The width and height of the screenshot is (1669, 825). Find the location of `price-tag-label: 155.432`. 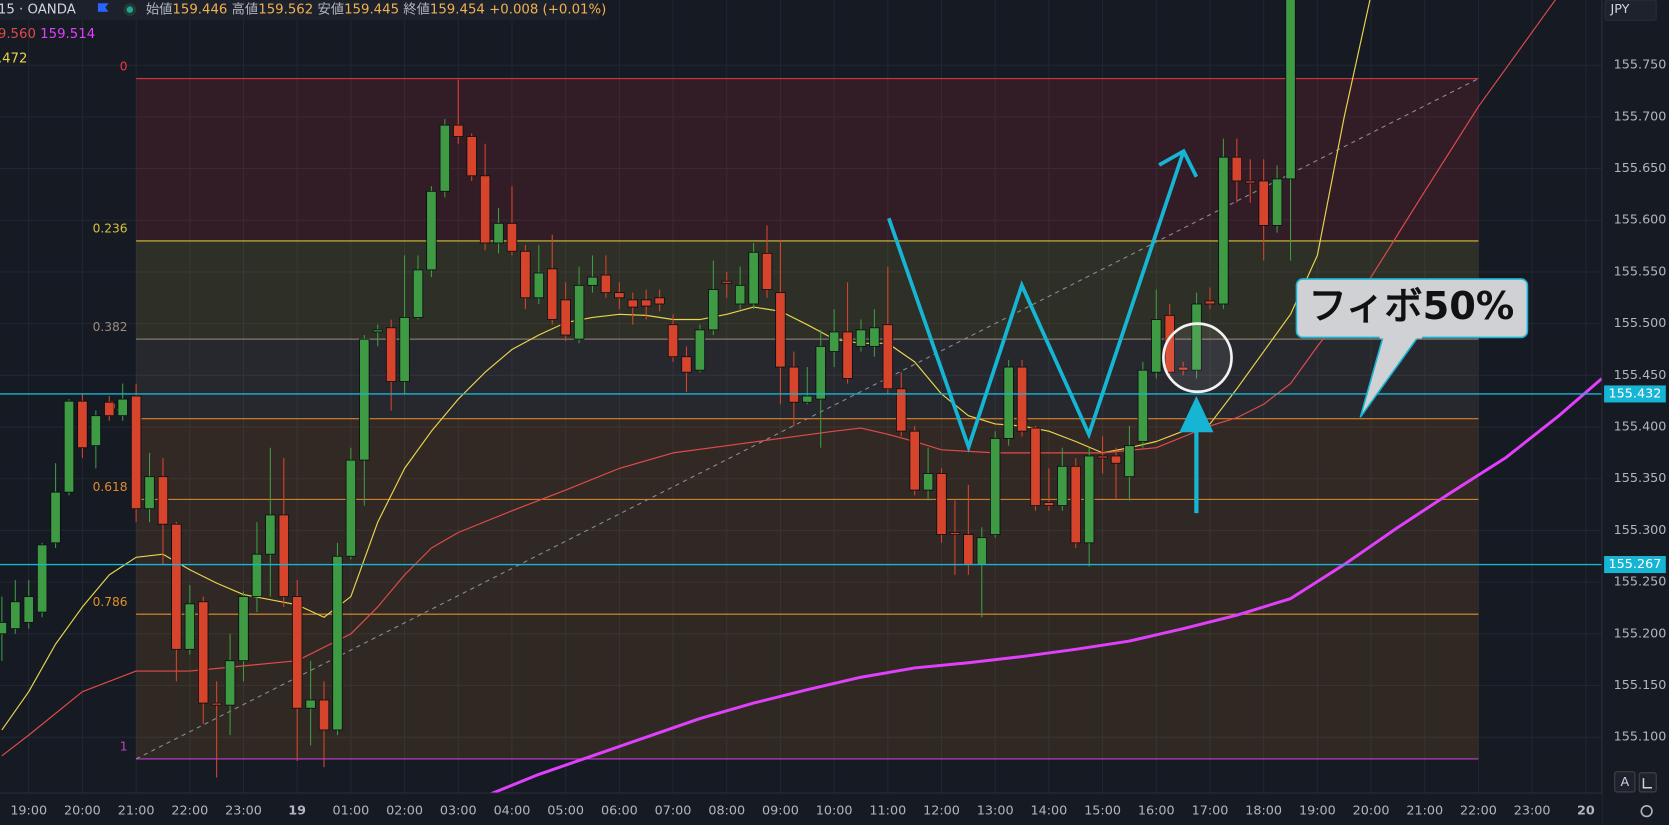

price-tag-label: 155.432 is located at coordinates (1635, 393).